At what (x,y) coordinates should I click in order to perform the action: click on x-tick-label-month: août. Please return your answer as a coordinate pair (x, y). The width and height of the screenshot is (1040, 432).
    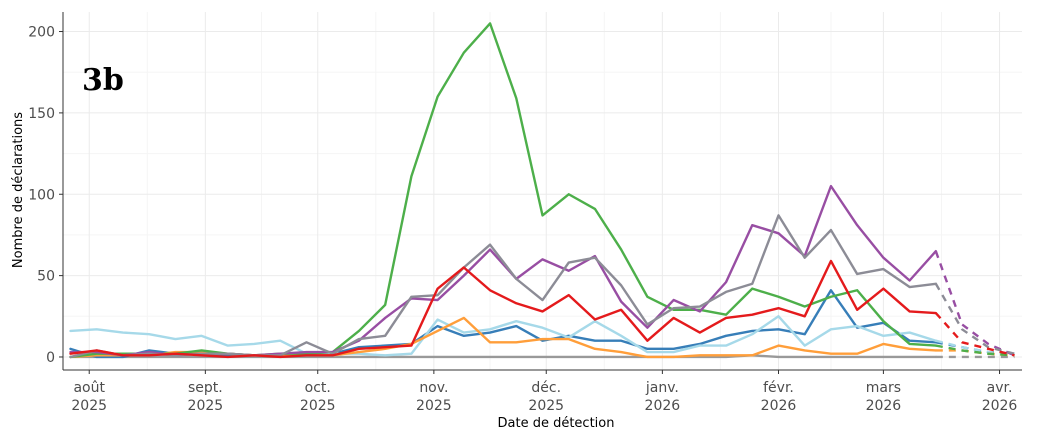
    Looking at the image, I should click on (89, 388).